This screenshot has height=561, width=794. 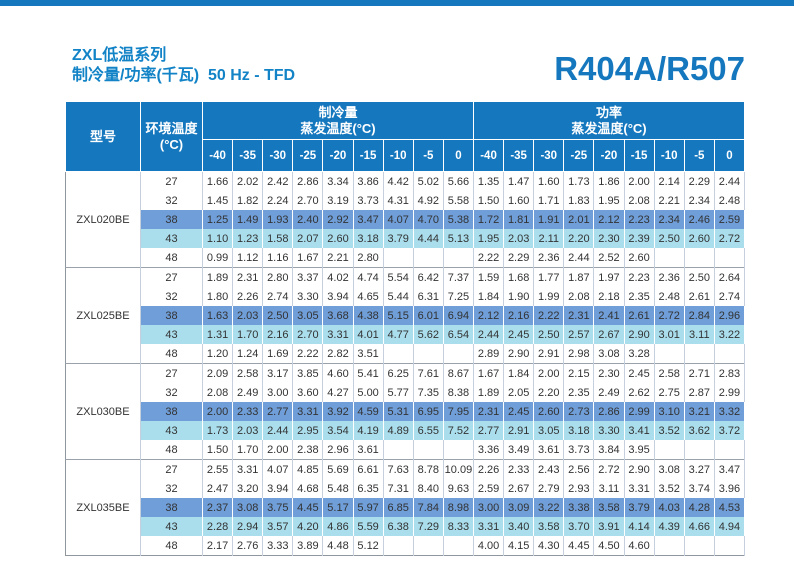 I want to click on power-value-cell: 1.95, so click(x=489, y=238).